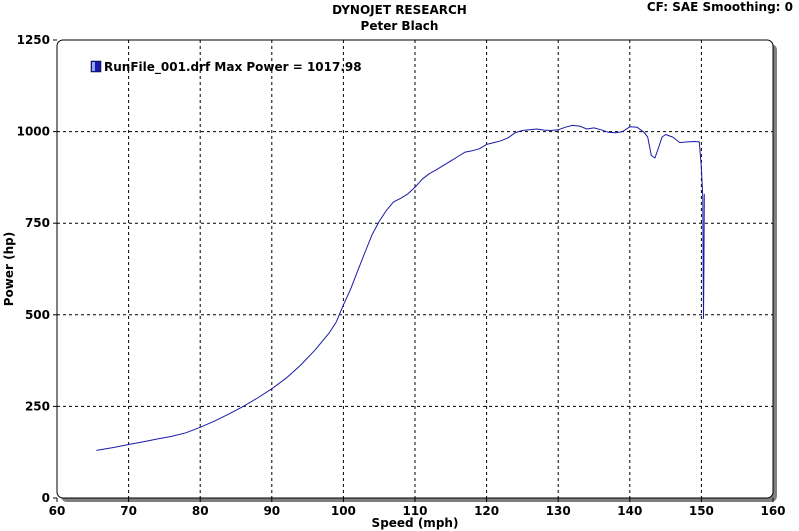 The image size is (799, 531). Describe the element at coordinates (37, 406) in the screenshot. I see `y-tick-label: 250` at that location.